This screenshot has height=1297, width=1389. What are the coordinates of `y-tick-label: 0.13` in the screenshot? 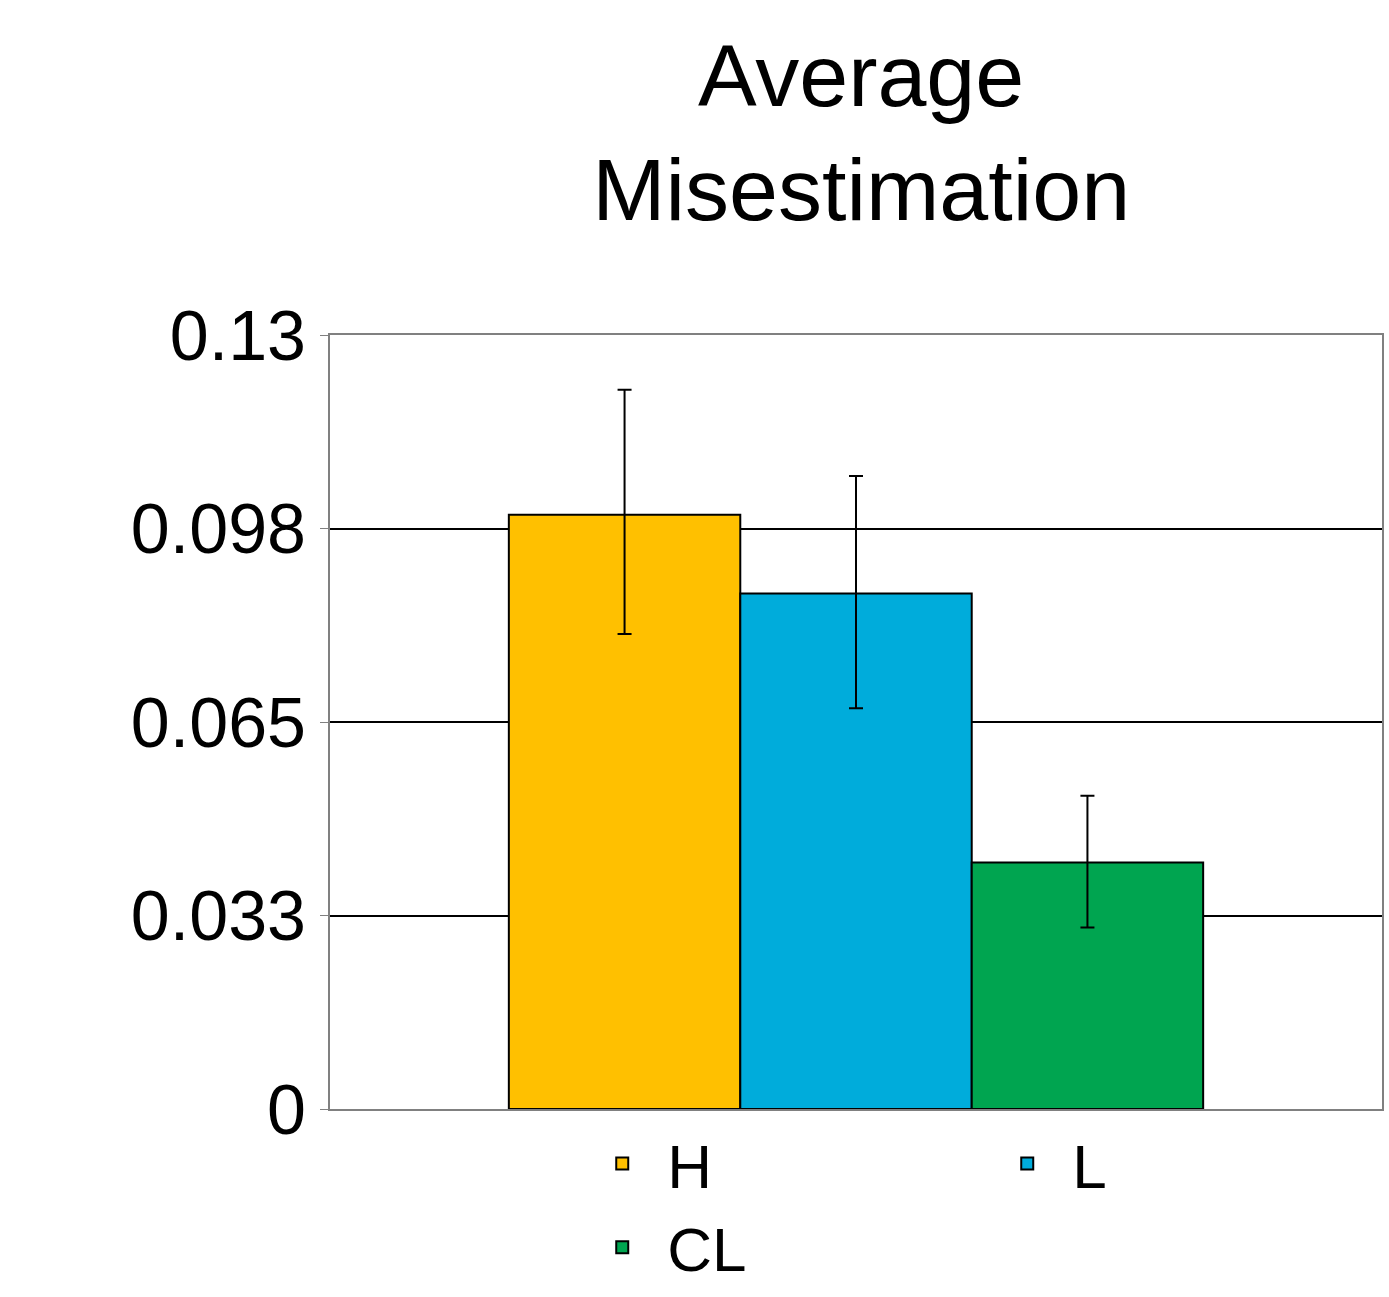 It's located at (237, 335).